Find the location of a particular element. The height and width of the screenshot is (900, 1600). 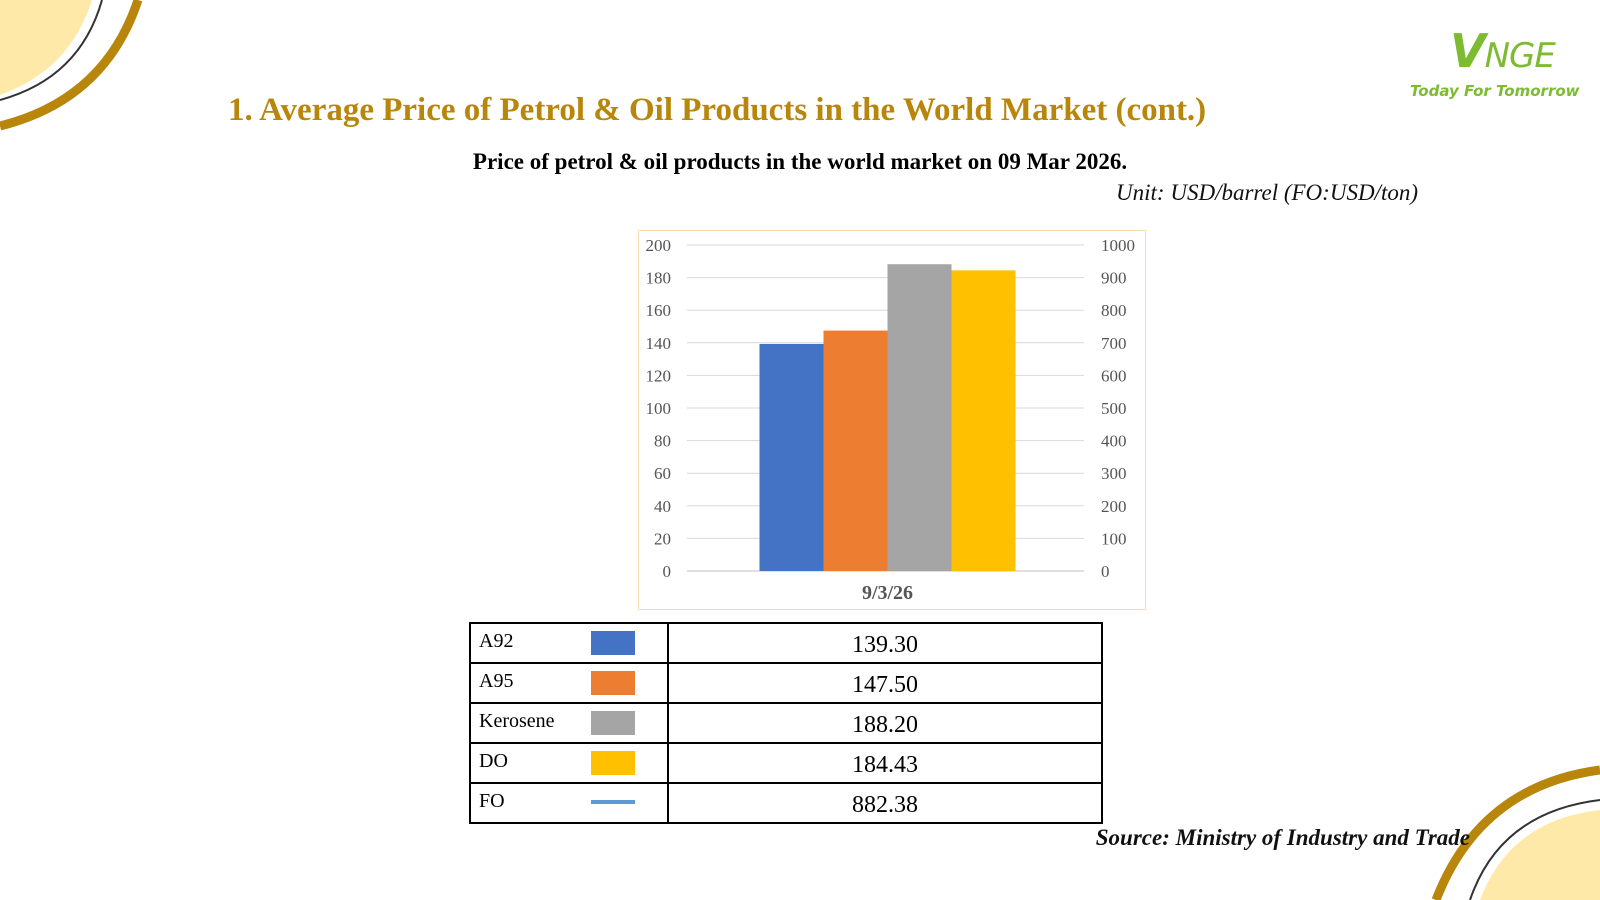

legend-series-name: Kerosene is located at coordinates (517, 721).